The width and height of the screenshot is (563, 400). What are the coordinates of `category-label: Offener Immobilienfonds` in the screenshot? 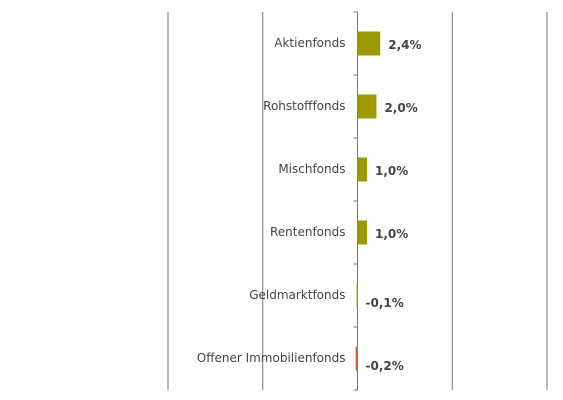 It's located at (271, 358).